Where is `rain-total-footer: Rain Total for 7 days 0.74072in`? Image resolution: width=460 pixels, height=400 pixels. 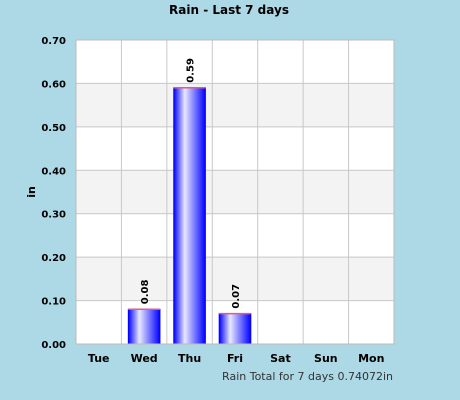 rain-total-footer: Rain Total for 7 days 0.74072in is located at coordinates (307, 376).